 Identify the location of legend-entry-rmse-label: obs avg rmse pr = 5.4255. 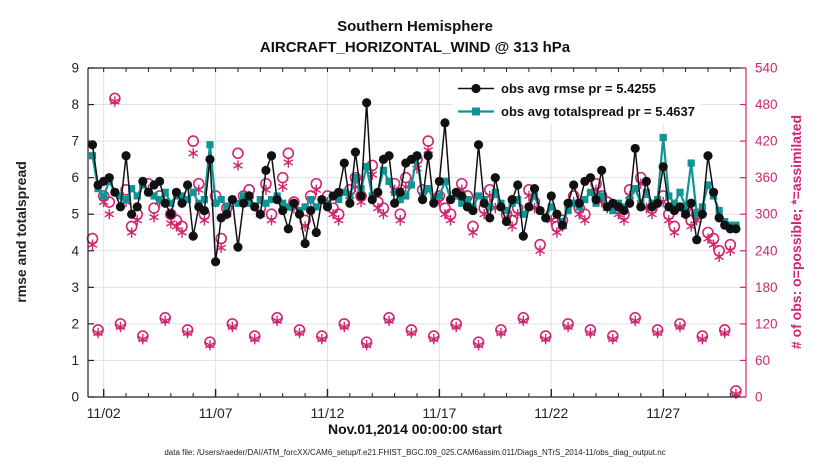
(579, 88).